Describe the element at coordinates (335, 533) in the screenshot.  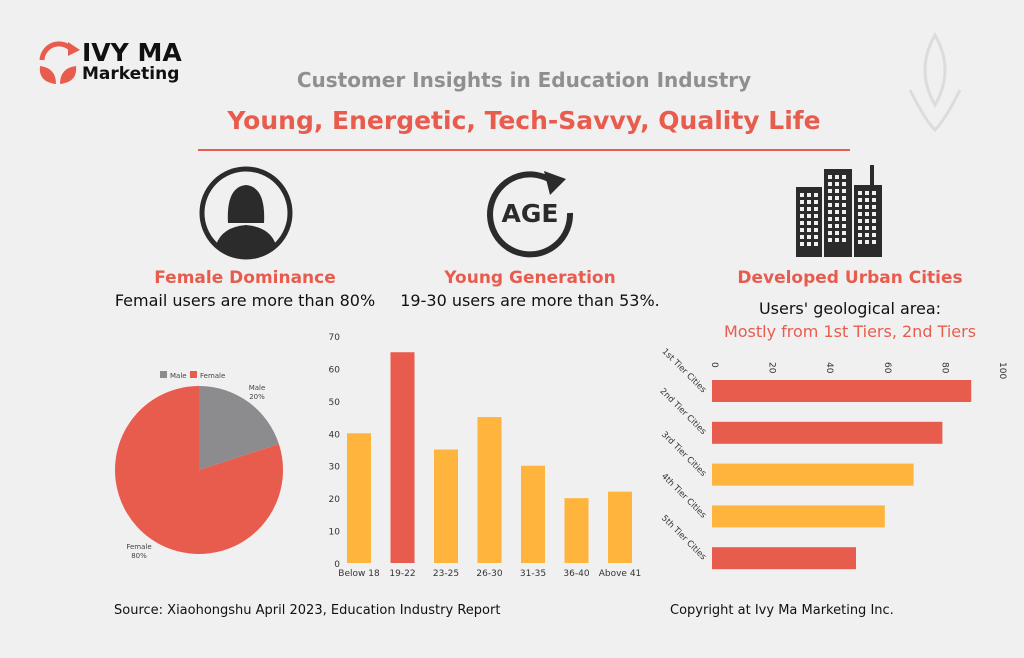
I see `y-tick-label: 10` at that location.